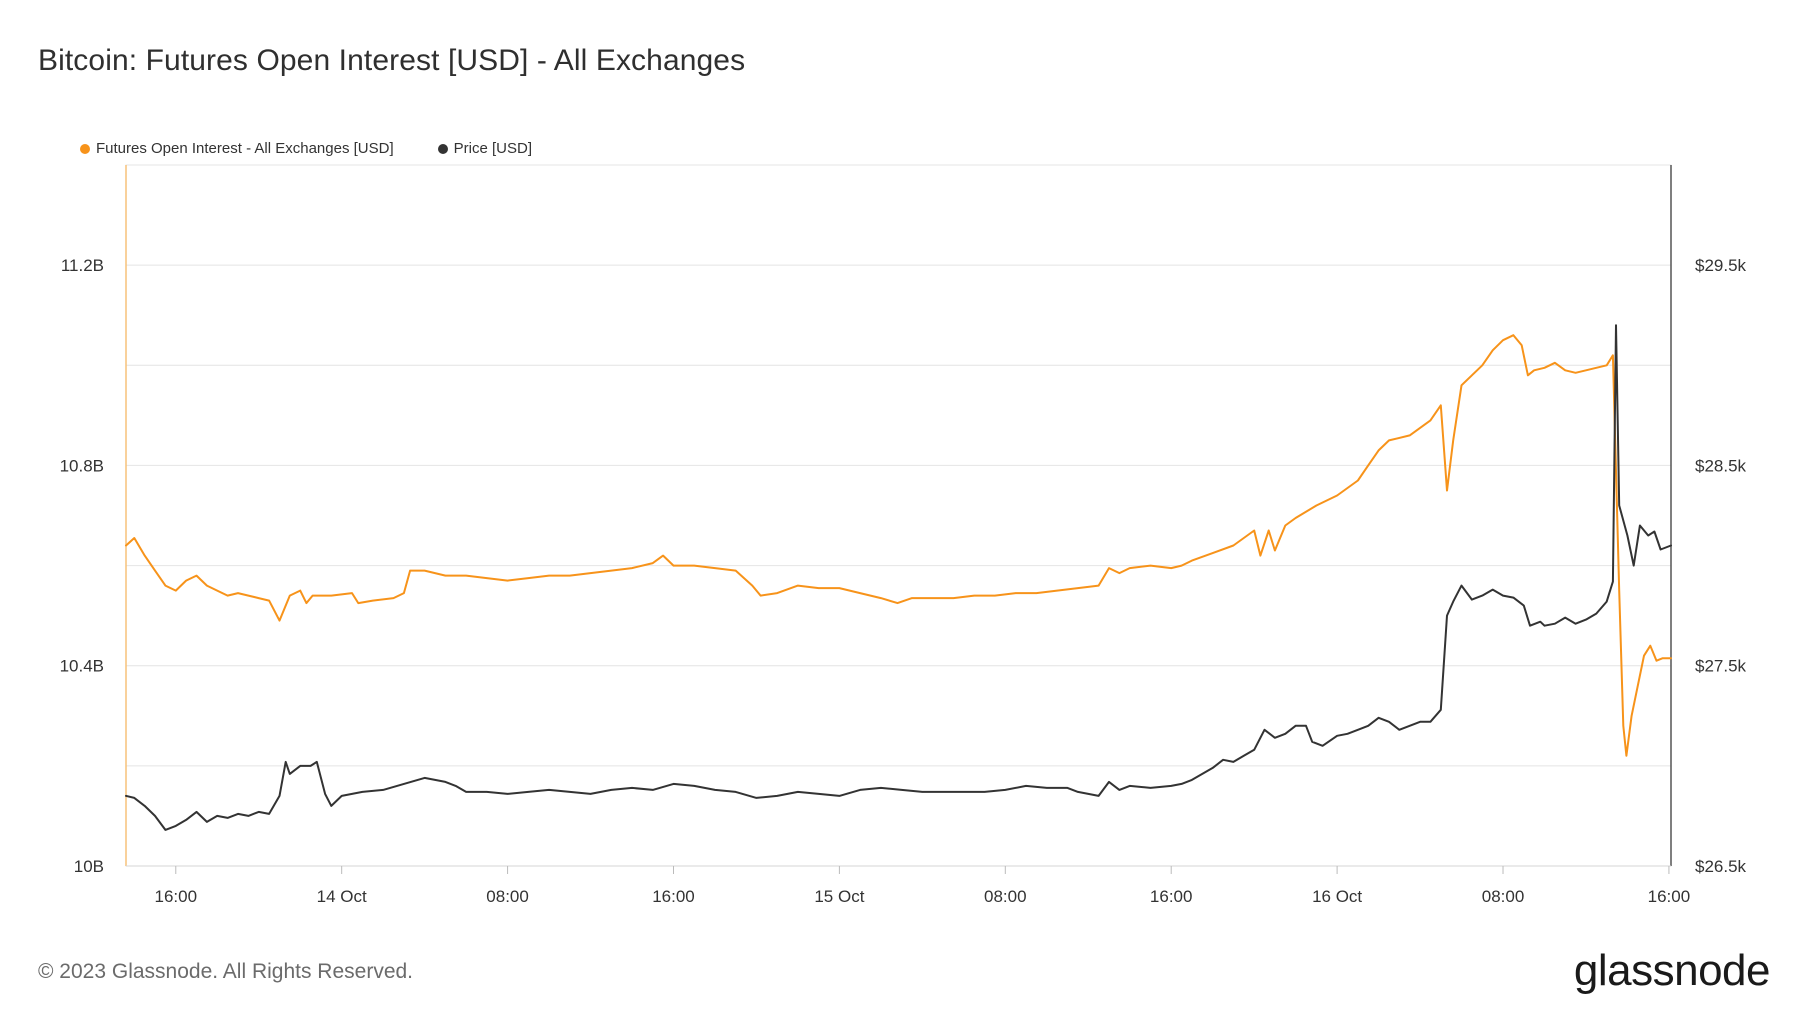 The height and width of the screenshot is (1013, 1800). Describe the element at coordinates (226, 971) in the screenshot. I see `copyright-footer: © 2023 Glassnode. All Rights Reserved.` at that location.